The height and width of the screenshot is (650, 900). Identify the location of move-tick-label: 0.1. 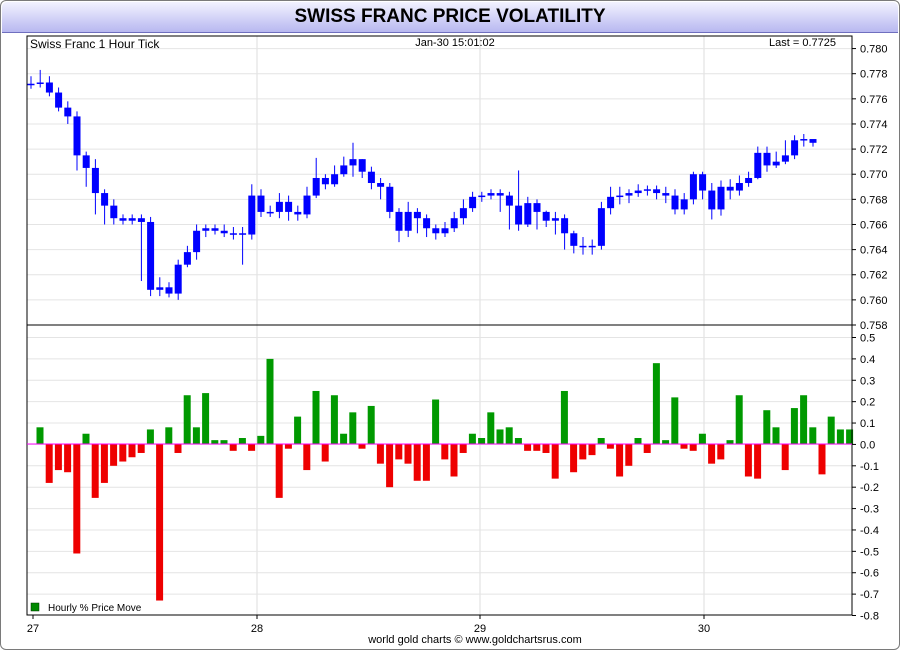
(867, 424).